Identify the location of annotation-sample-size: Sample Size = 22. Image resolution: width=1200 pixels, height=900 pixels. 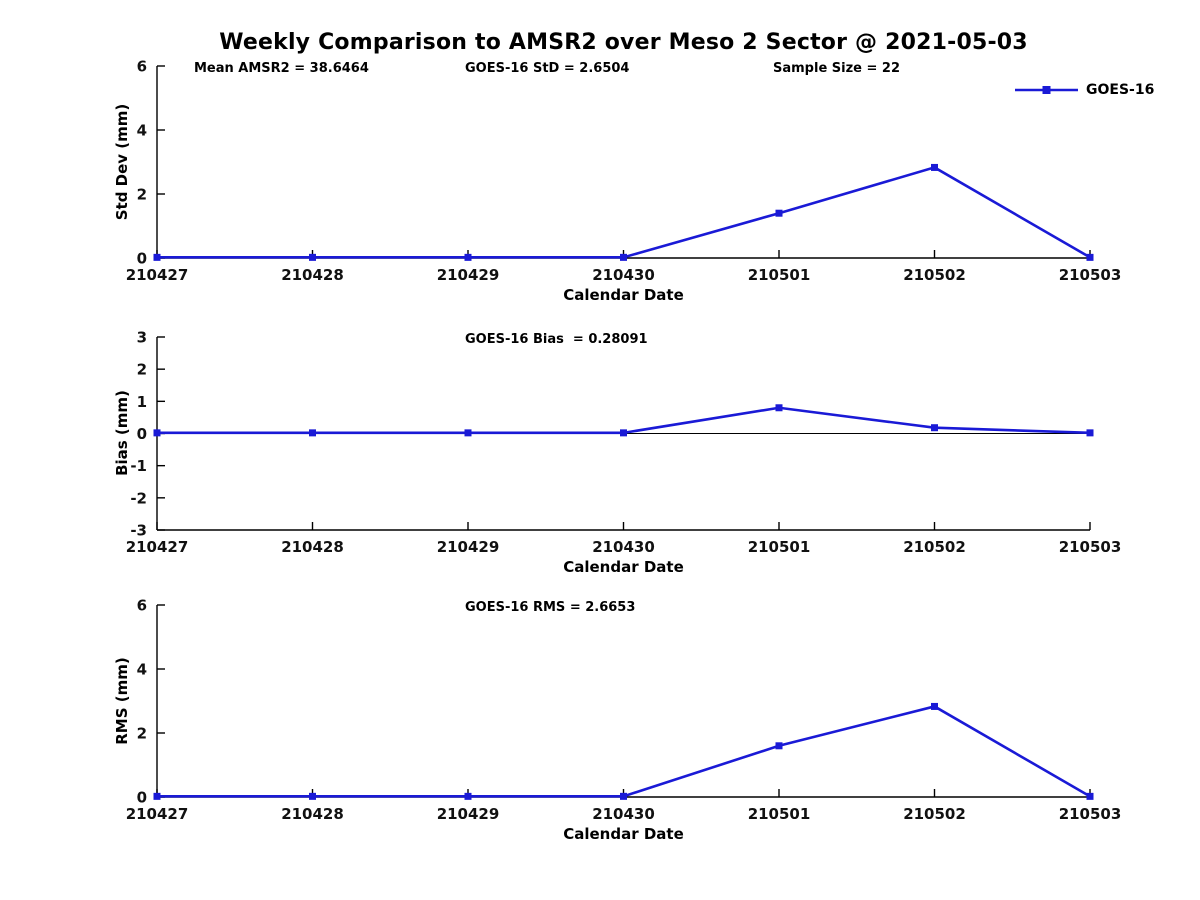
(837, 68).